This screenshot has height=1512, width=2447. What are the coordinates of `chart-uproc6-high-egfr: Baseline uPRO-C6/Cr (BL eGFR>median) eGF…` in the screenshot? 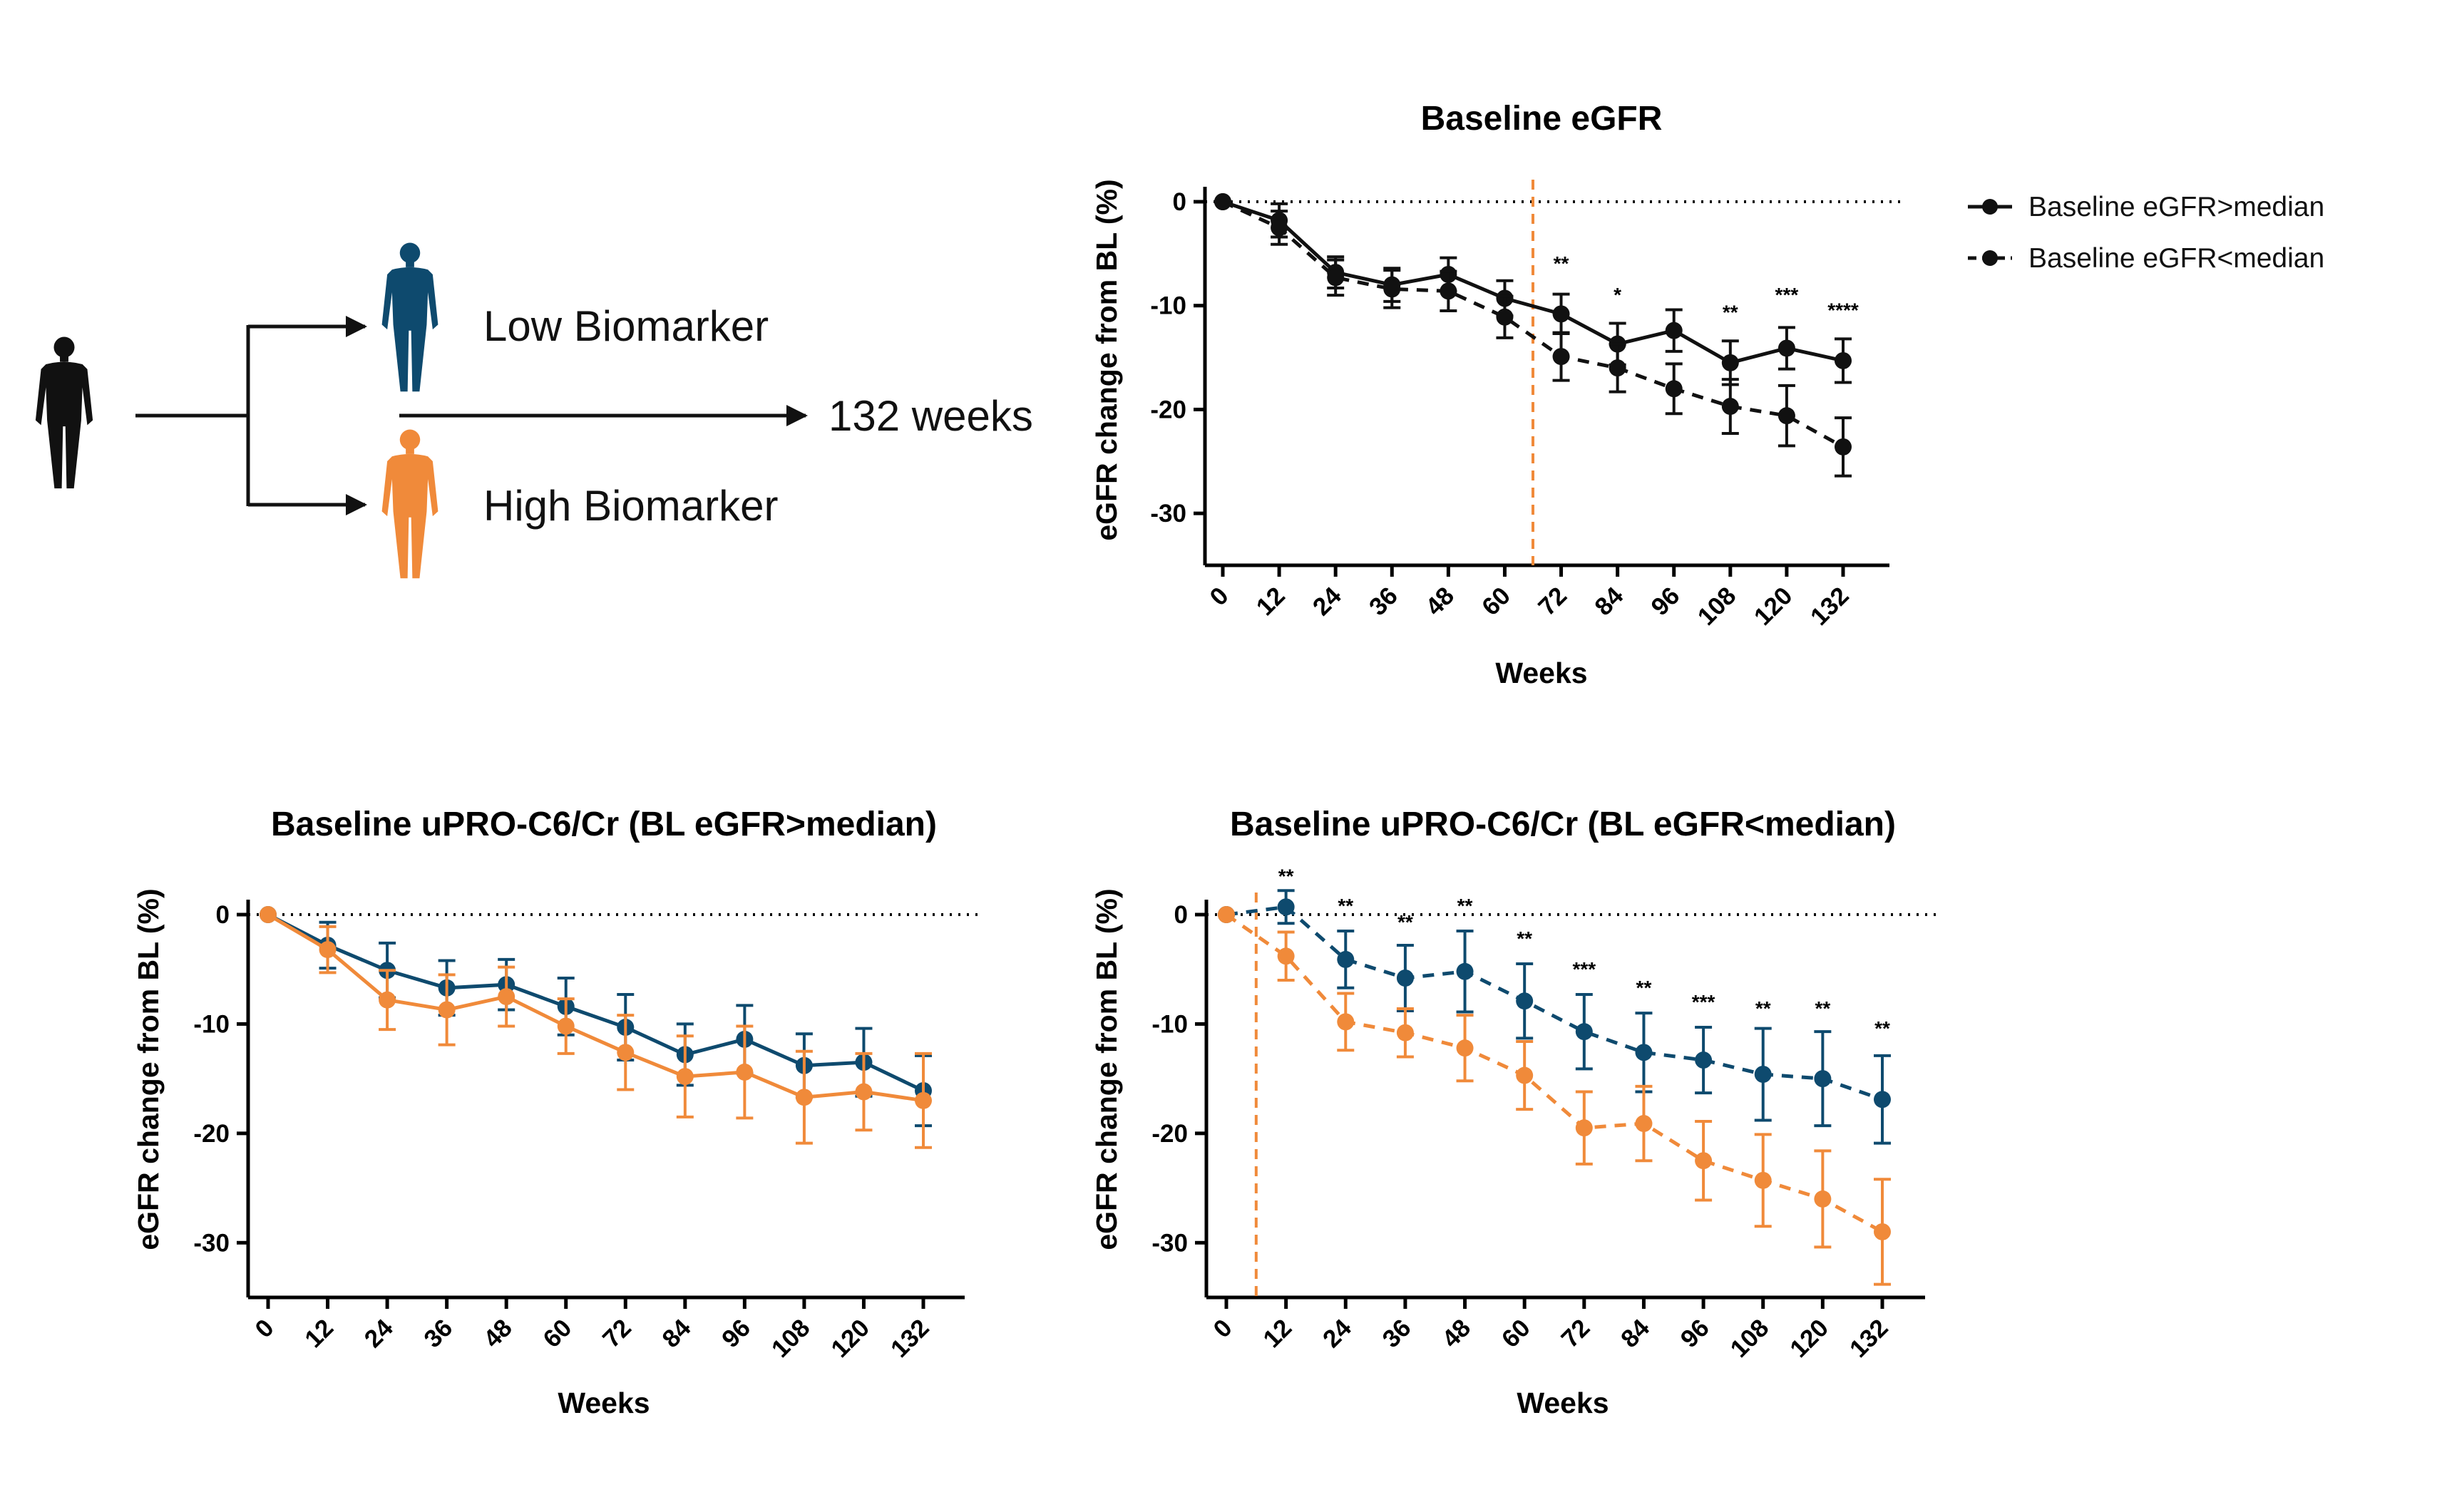 It's located at (555, 1112).